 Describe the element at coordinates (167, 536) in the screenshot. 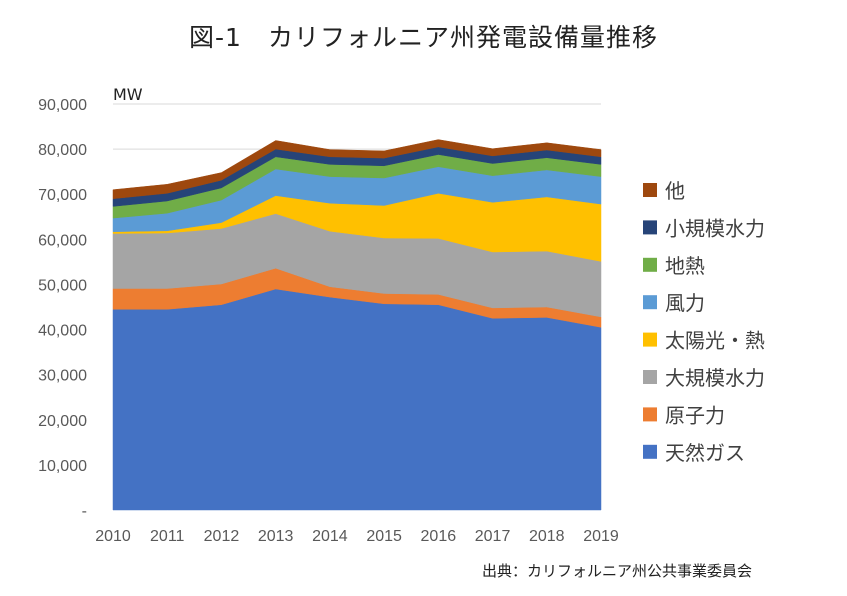

I see `x-tick-label: 2011` at that location.